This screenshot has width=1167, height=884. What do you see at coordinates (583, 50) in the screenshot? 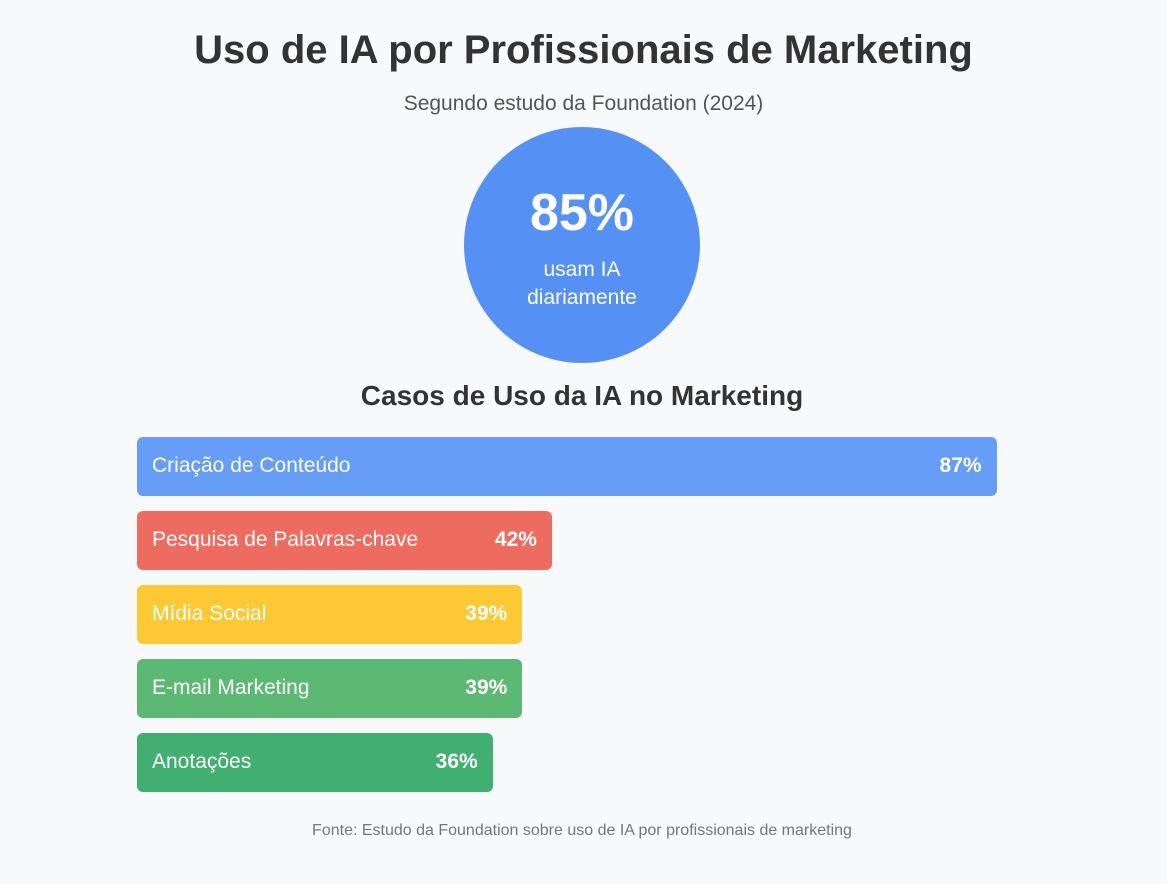
I see `page-title: Uso de IA por Profissionais de Marketing` at bounding box center [583, 50].